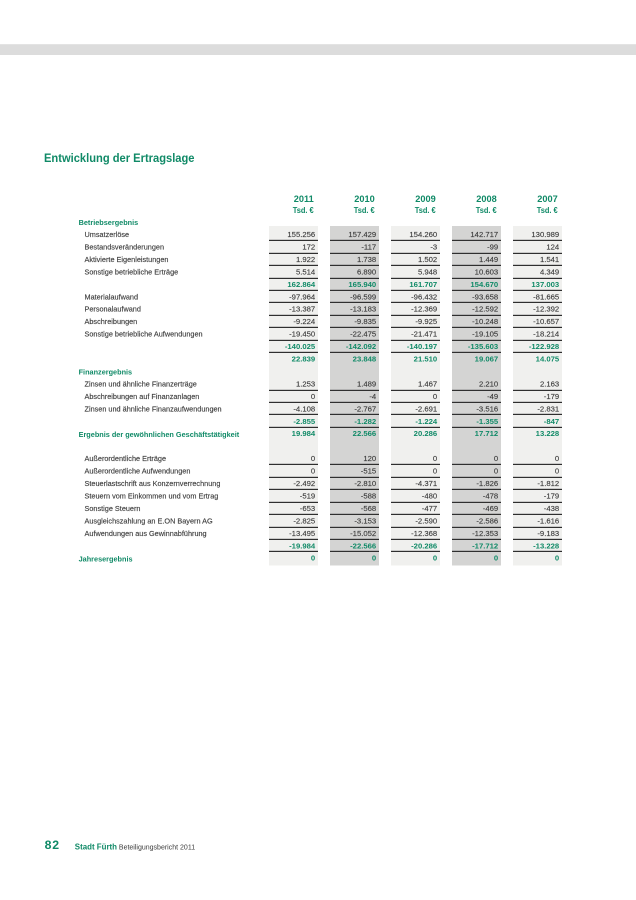 This screenshot has width=636, height=900. Describe the element at coordinates (423, 234) in the screenshot. I see `svg-text: 154.260` at that location.